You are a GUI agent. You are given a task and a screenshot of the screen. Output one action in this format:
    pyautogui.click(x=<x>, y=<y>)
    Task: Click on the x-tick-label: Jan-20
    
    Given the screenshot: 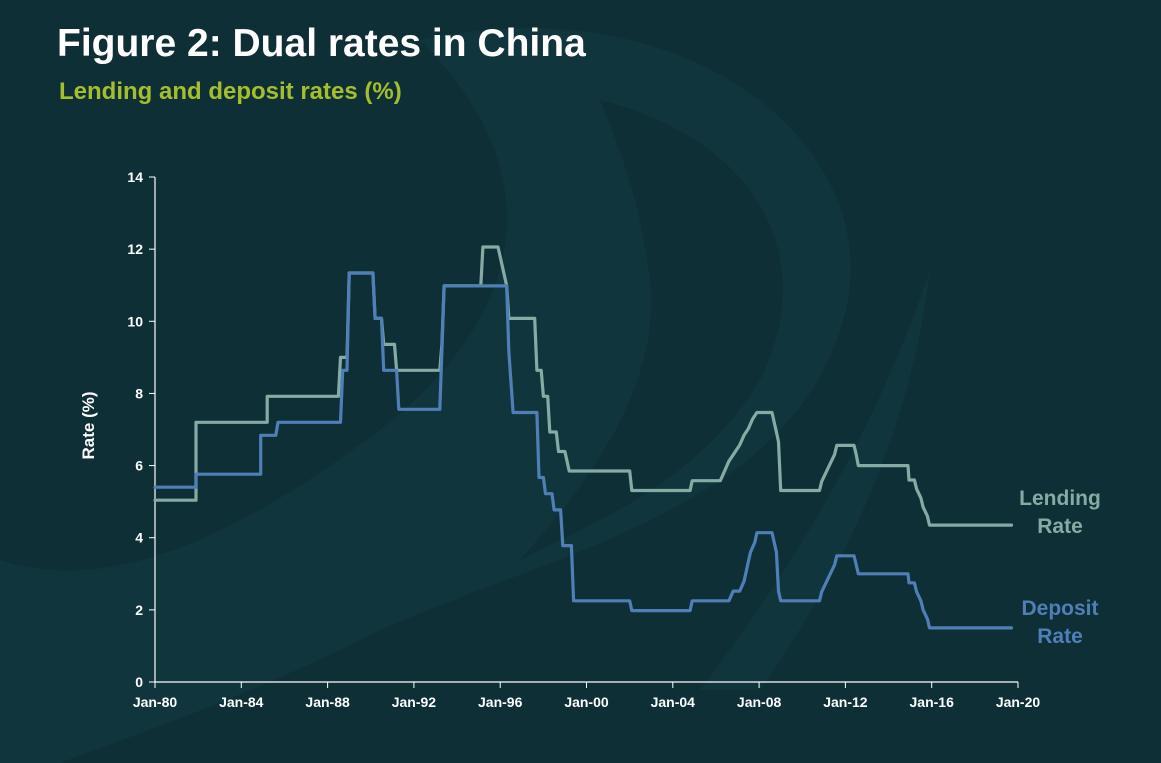 What is the action you would take?
    pyautogui.click(x=1018, y=702)
    